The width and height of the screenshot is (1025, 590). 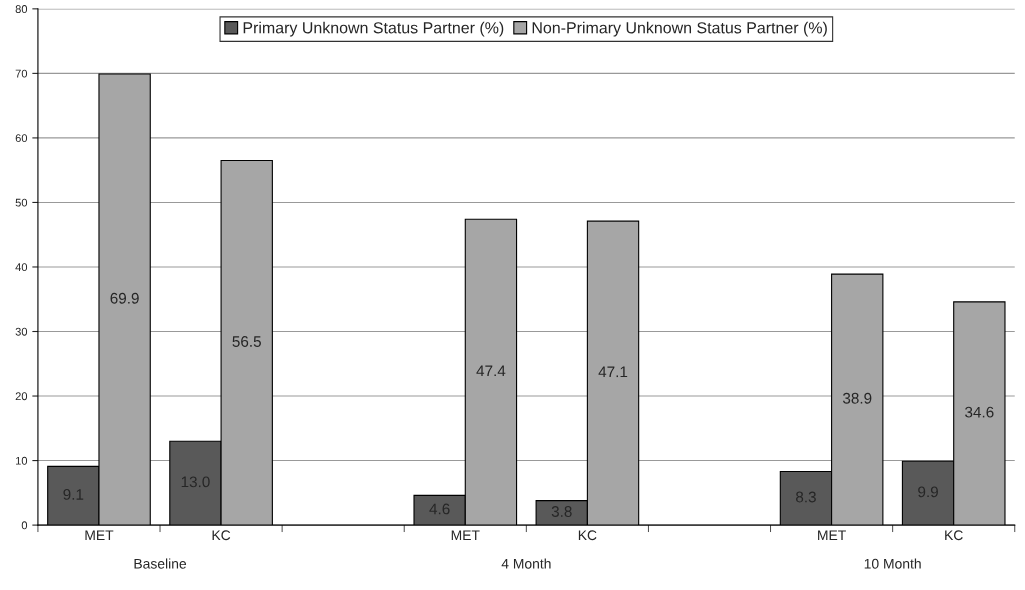 What do you see at coordinates (124, 298) in the screenshot?
I see `data-label: 69.9` at bounding box center [124, 298].